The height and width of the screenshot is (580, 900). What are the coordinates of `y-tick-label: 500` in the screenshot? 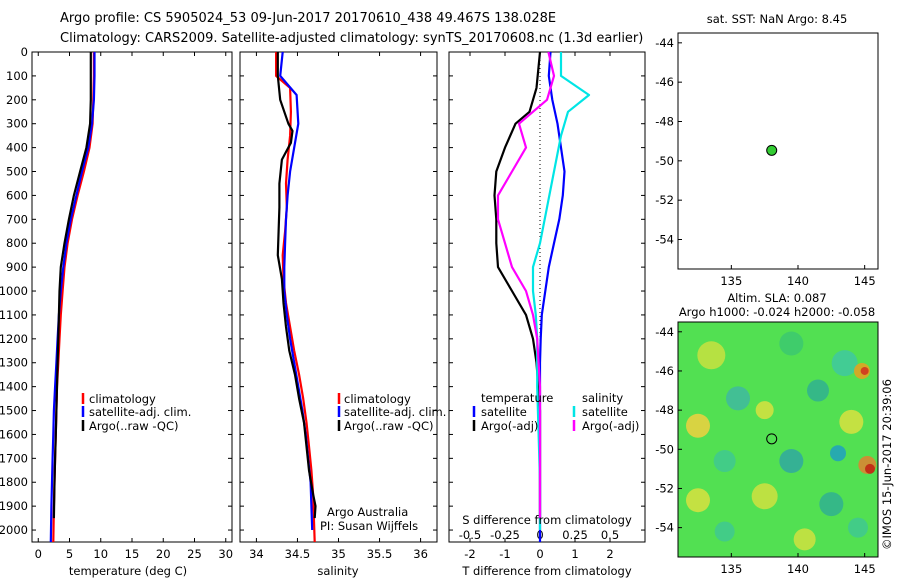 It's located at (17, 172).